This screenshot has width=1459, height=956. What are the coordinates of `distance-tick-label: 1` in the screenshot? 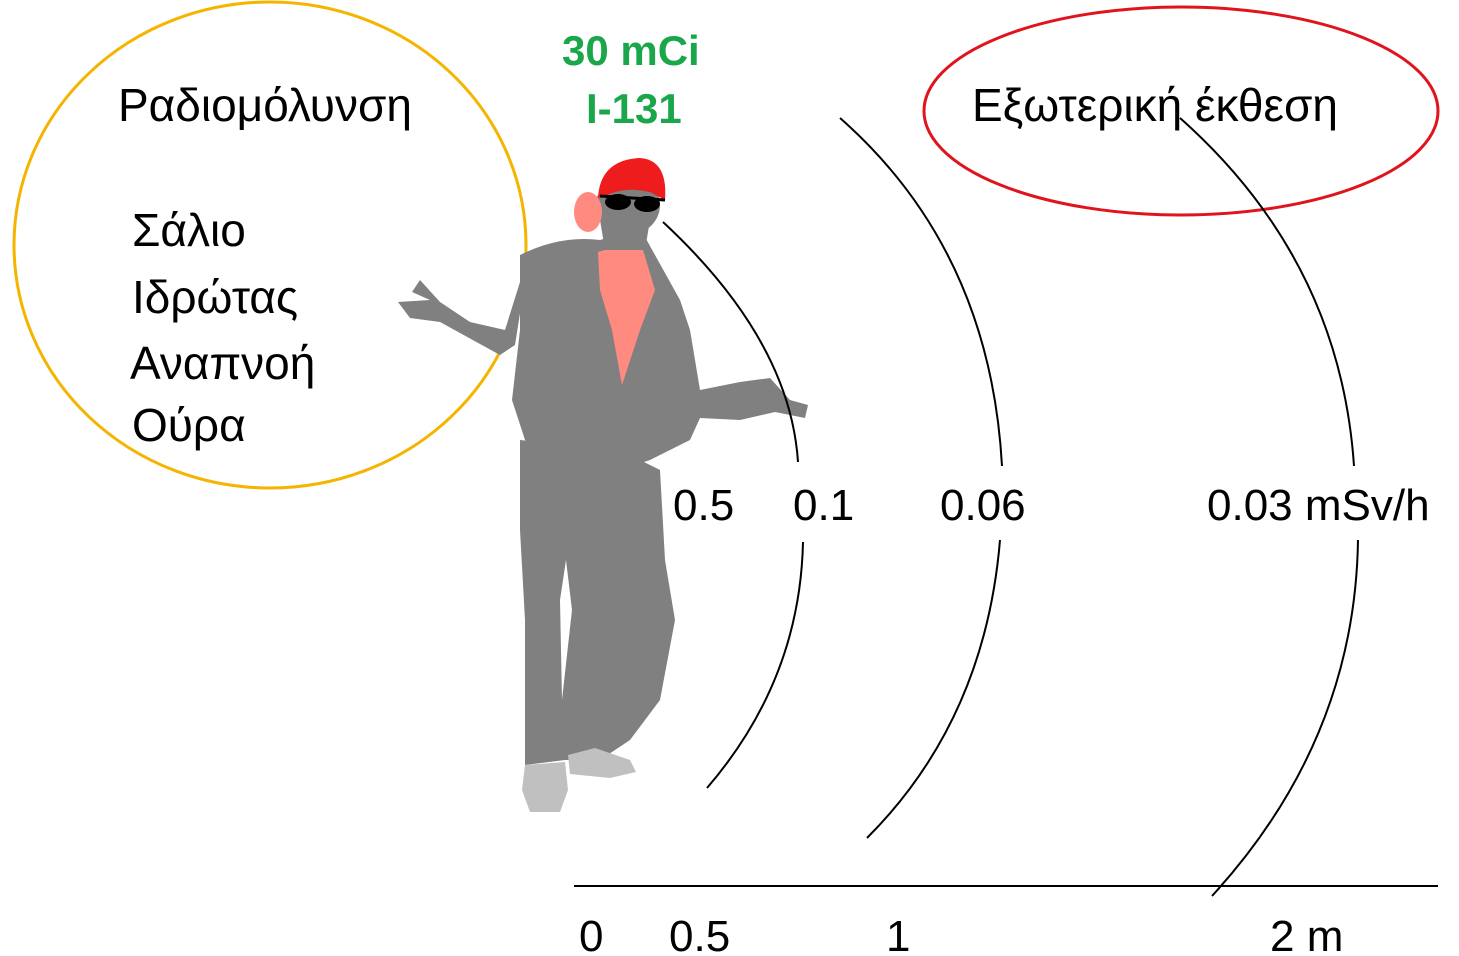 It's located at (898, 934).